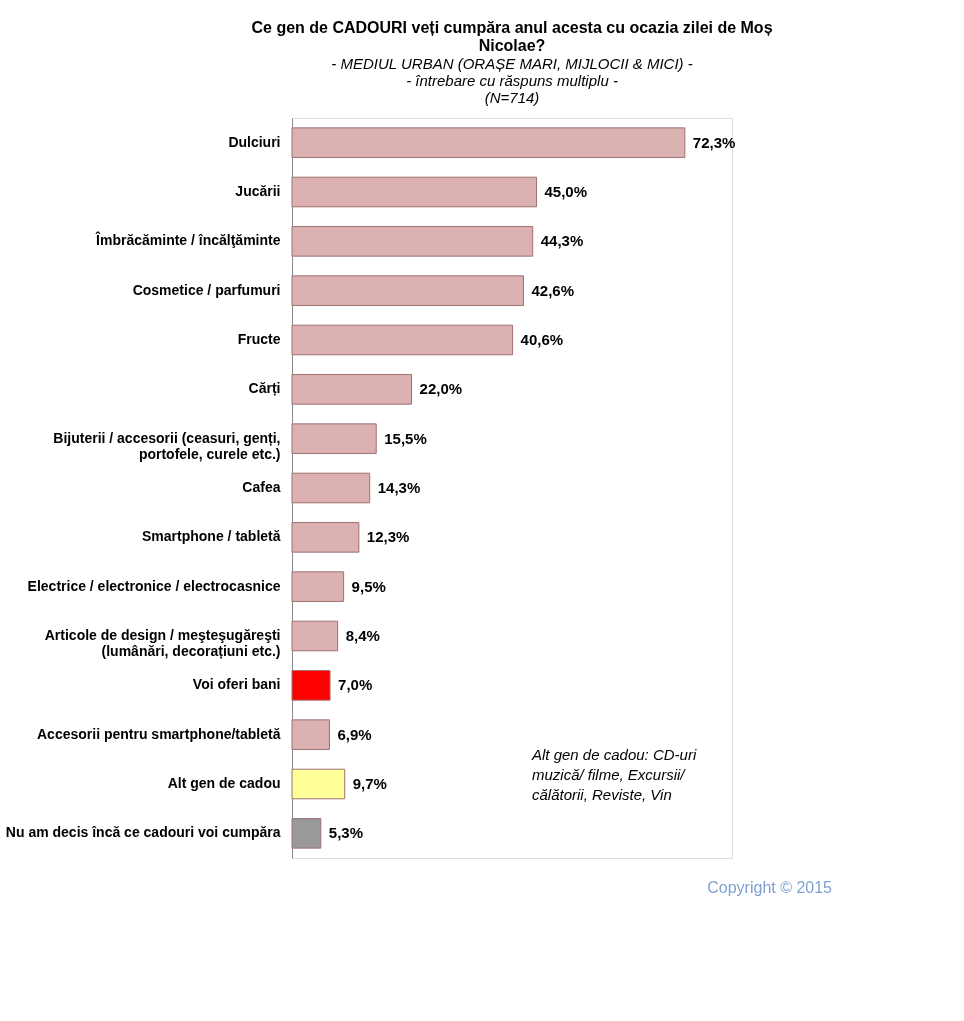 Image resolution: width=964 pixels, height=1021 pixels. I want to click on y-tick-label: Cărți, so click(264, 388).